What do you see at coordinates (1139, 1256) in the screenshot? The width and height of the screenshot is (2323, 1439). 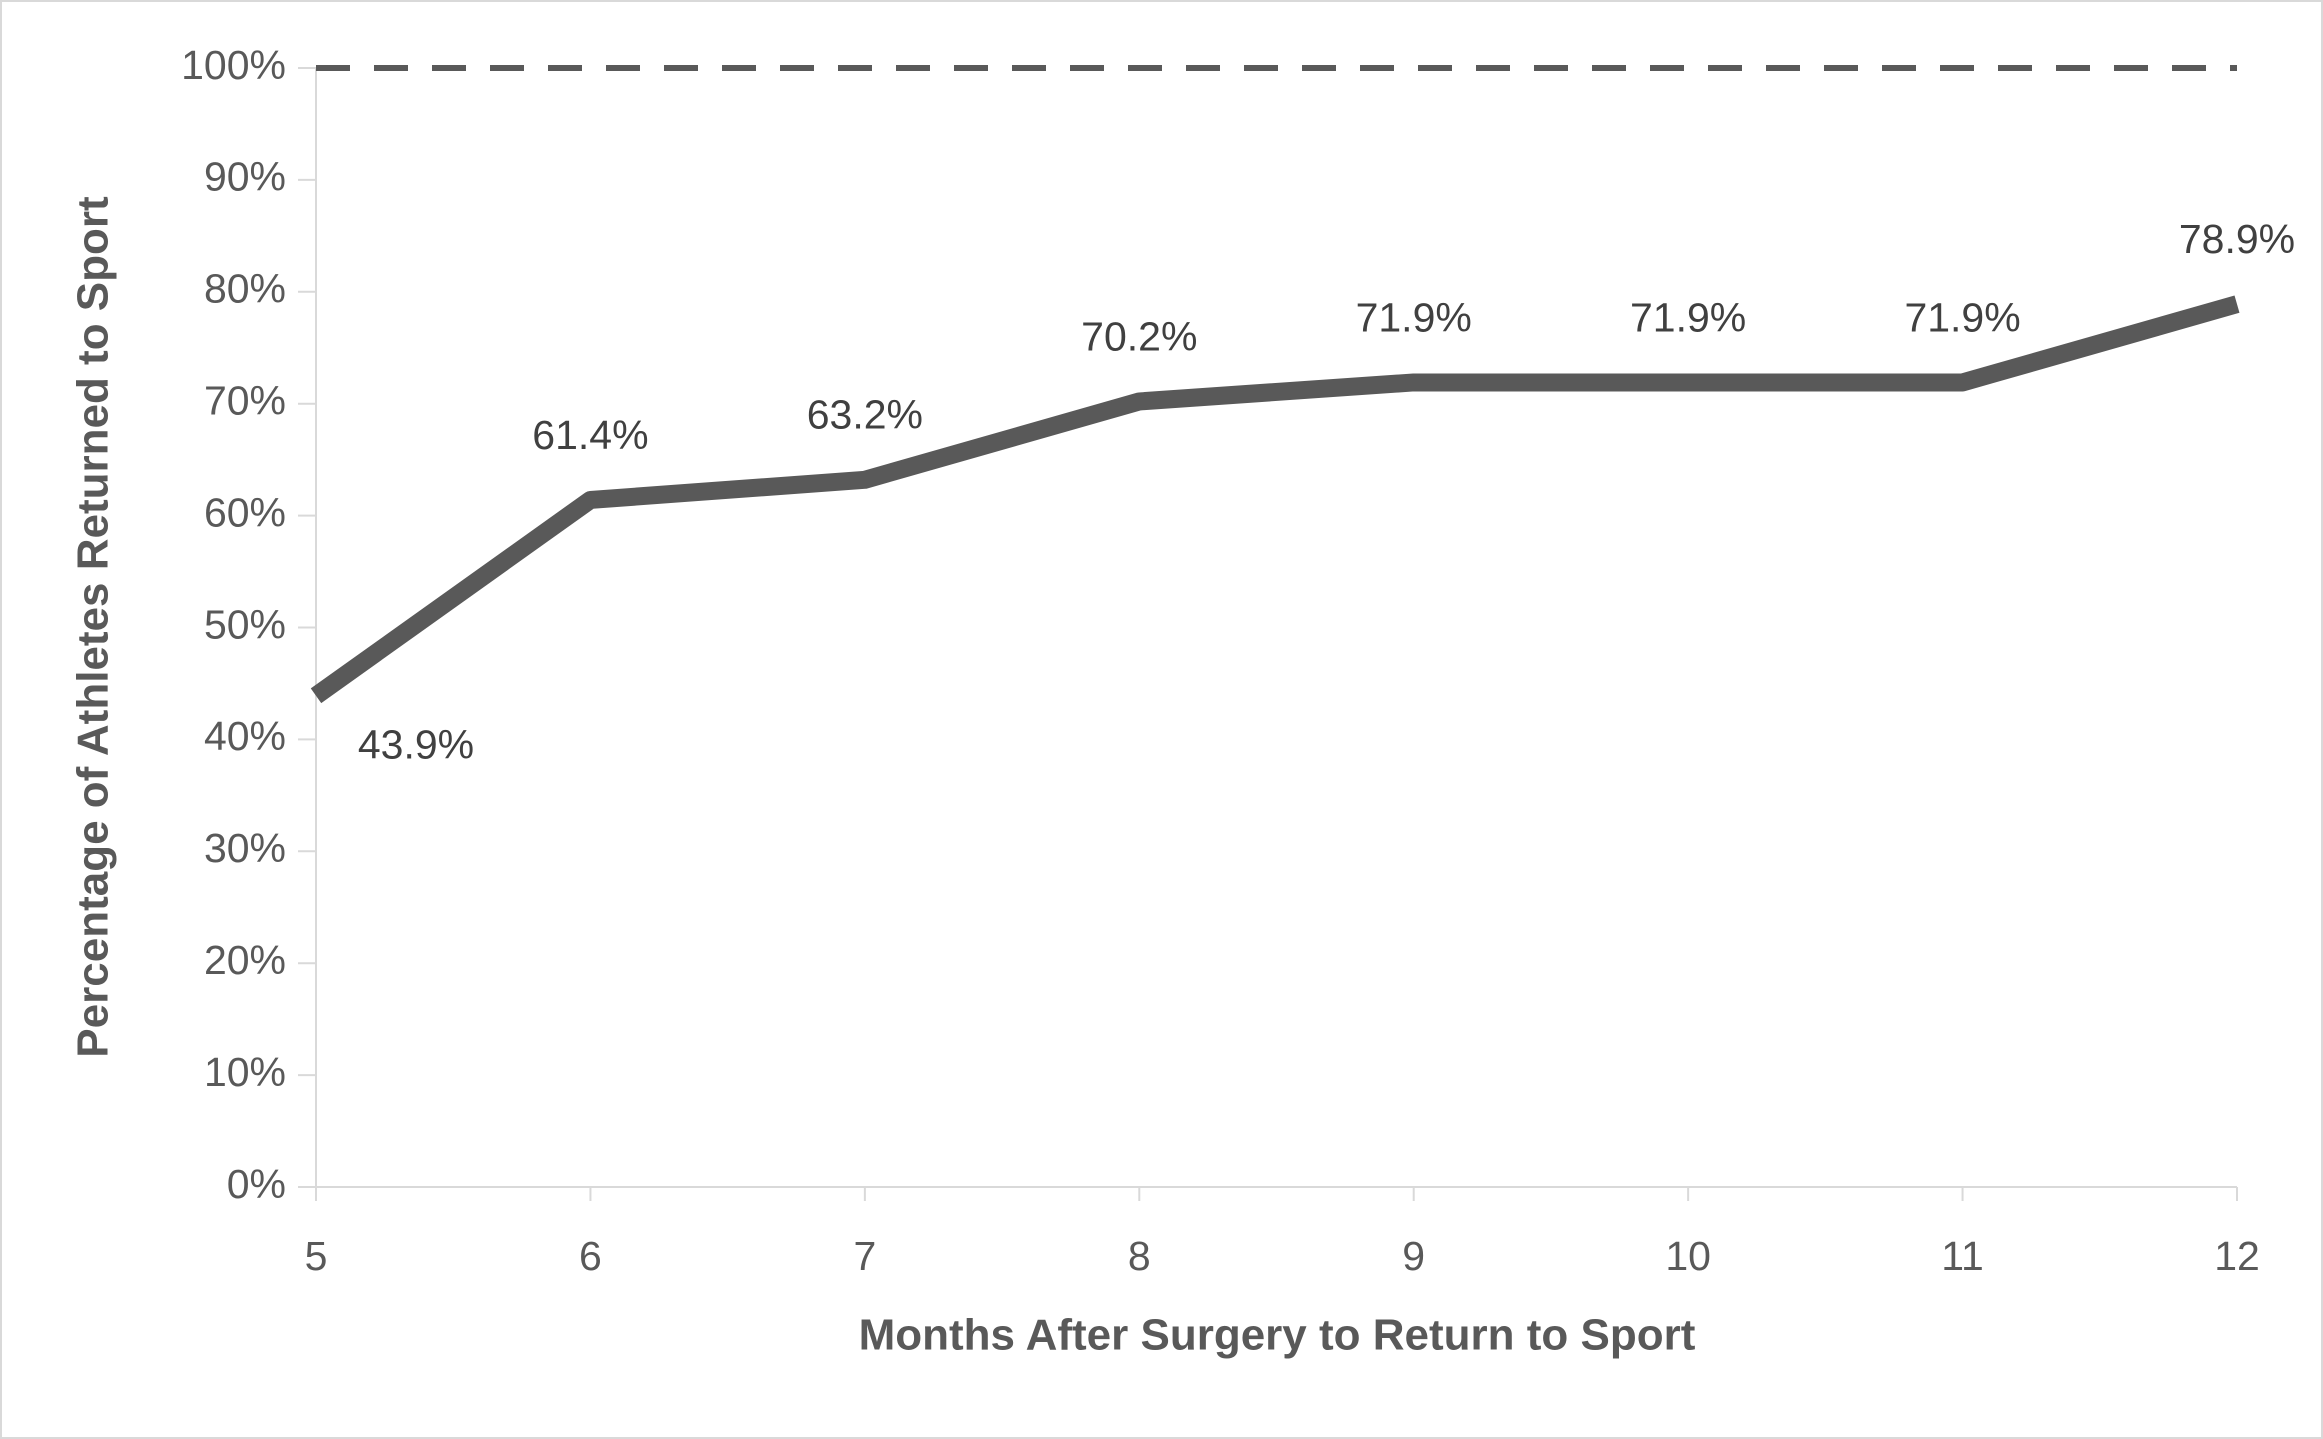 I see `x-tick-label: 8` at bounding box center [1139, 1256].